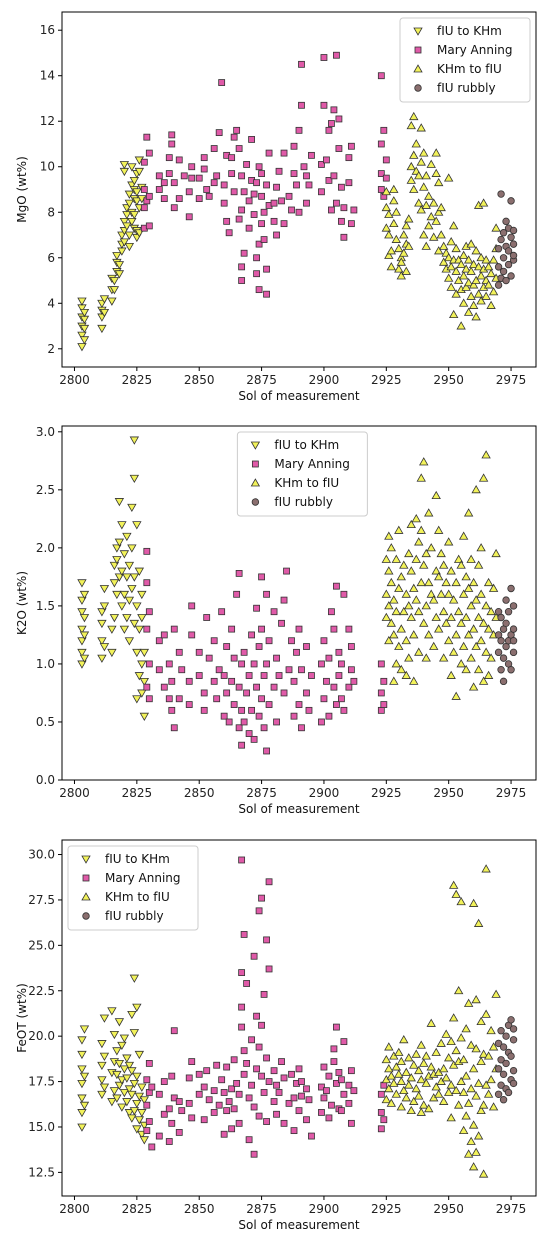  What do you see at coordinates (22, 1018) in the screenshot?
I see `y-axis-label: FeOT (wt%)` at bounding box center [22, 1018].